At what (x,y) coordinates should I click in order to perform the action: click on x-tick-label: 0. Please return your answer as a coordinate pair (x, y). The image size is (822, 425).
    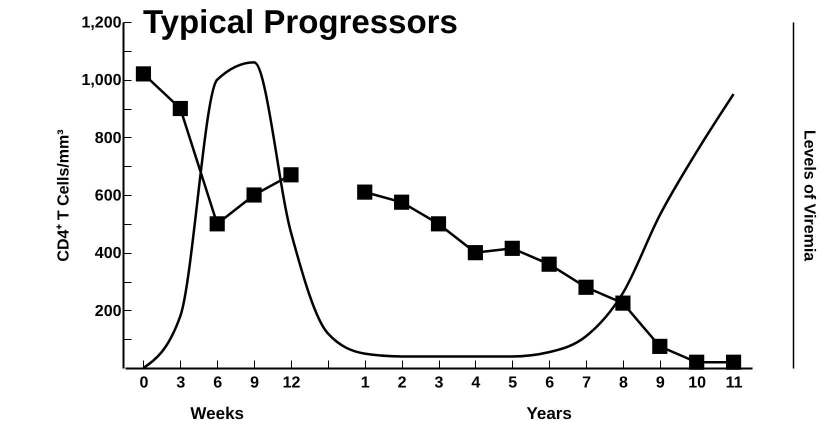
    Looking at the image, I should click on (143, 383).